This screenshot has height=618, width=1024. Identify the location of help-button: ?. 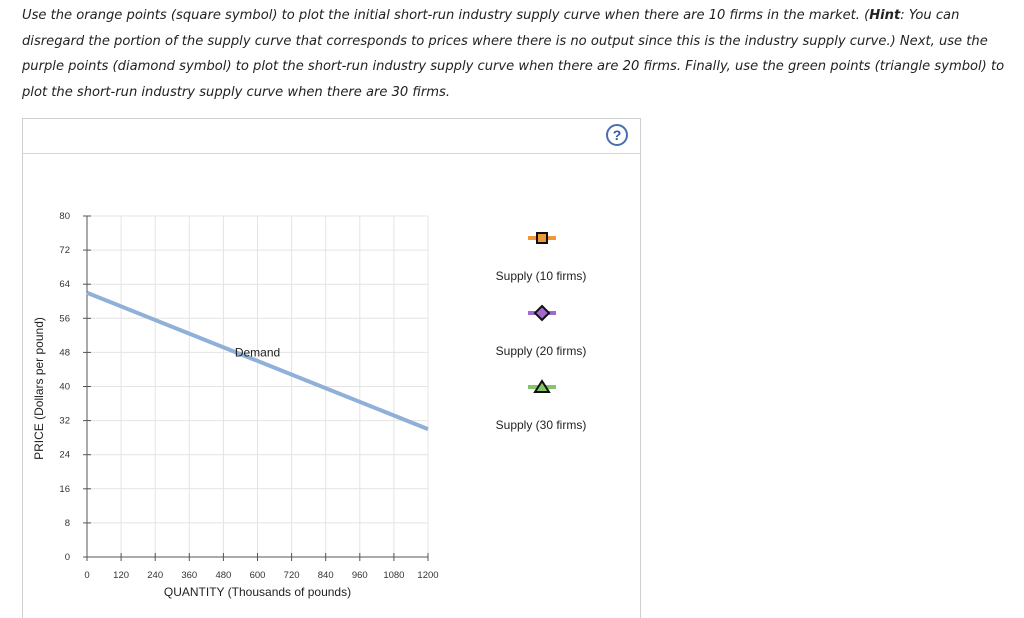
(617, 135).